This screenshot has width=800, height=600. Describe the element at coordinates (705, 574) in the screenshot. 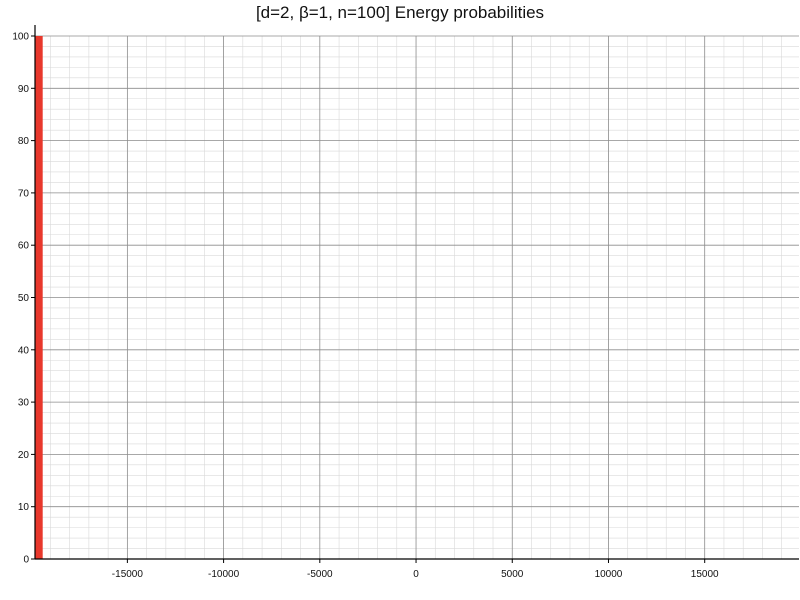

I see `x-tick-label: 15000` at that location.